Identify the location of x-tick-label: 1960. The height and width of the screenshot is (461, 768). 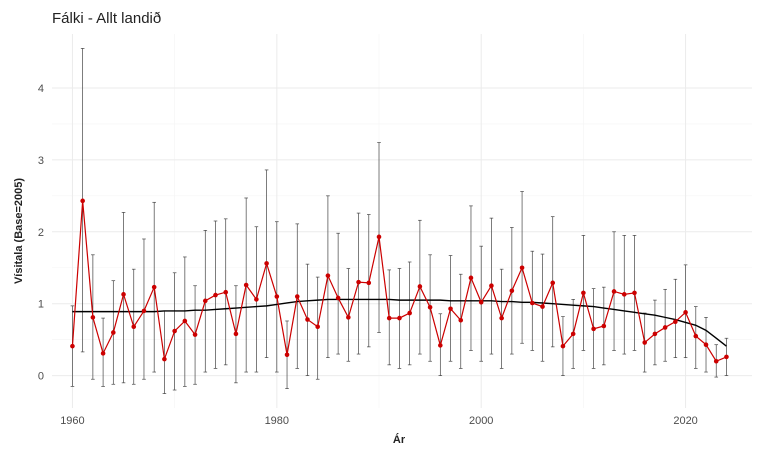
(72, 421).